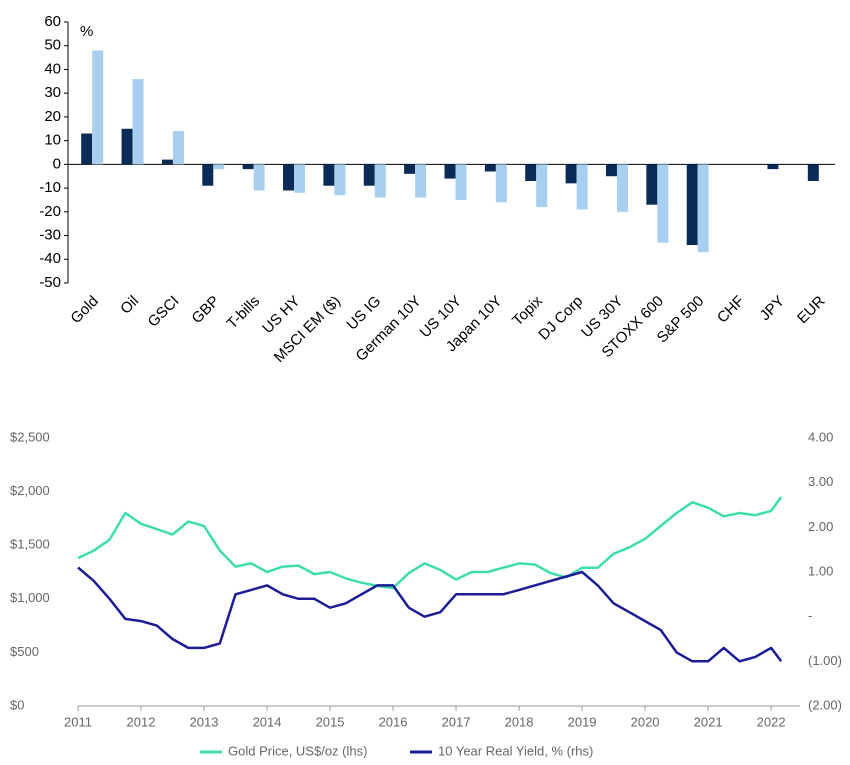  I want to click on y-tick-label: -20, so click(50, 211).